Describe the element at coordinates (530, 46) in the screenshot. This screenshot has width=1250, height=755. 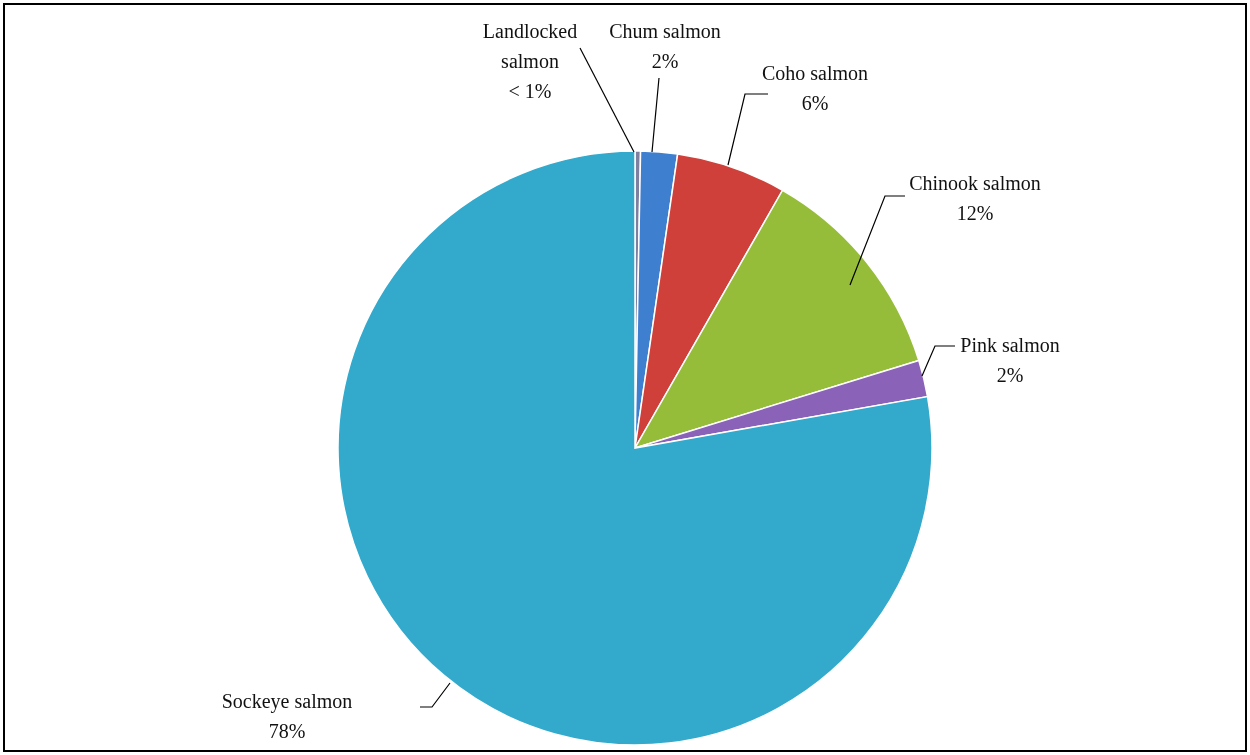
I see `slice-label: Landlocked salmon` at that location.